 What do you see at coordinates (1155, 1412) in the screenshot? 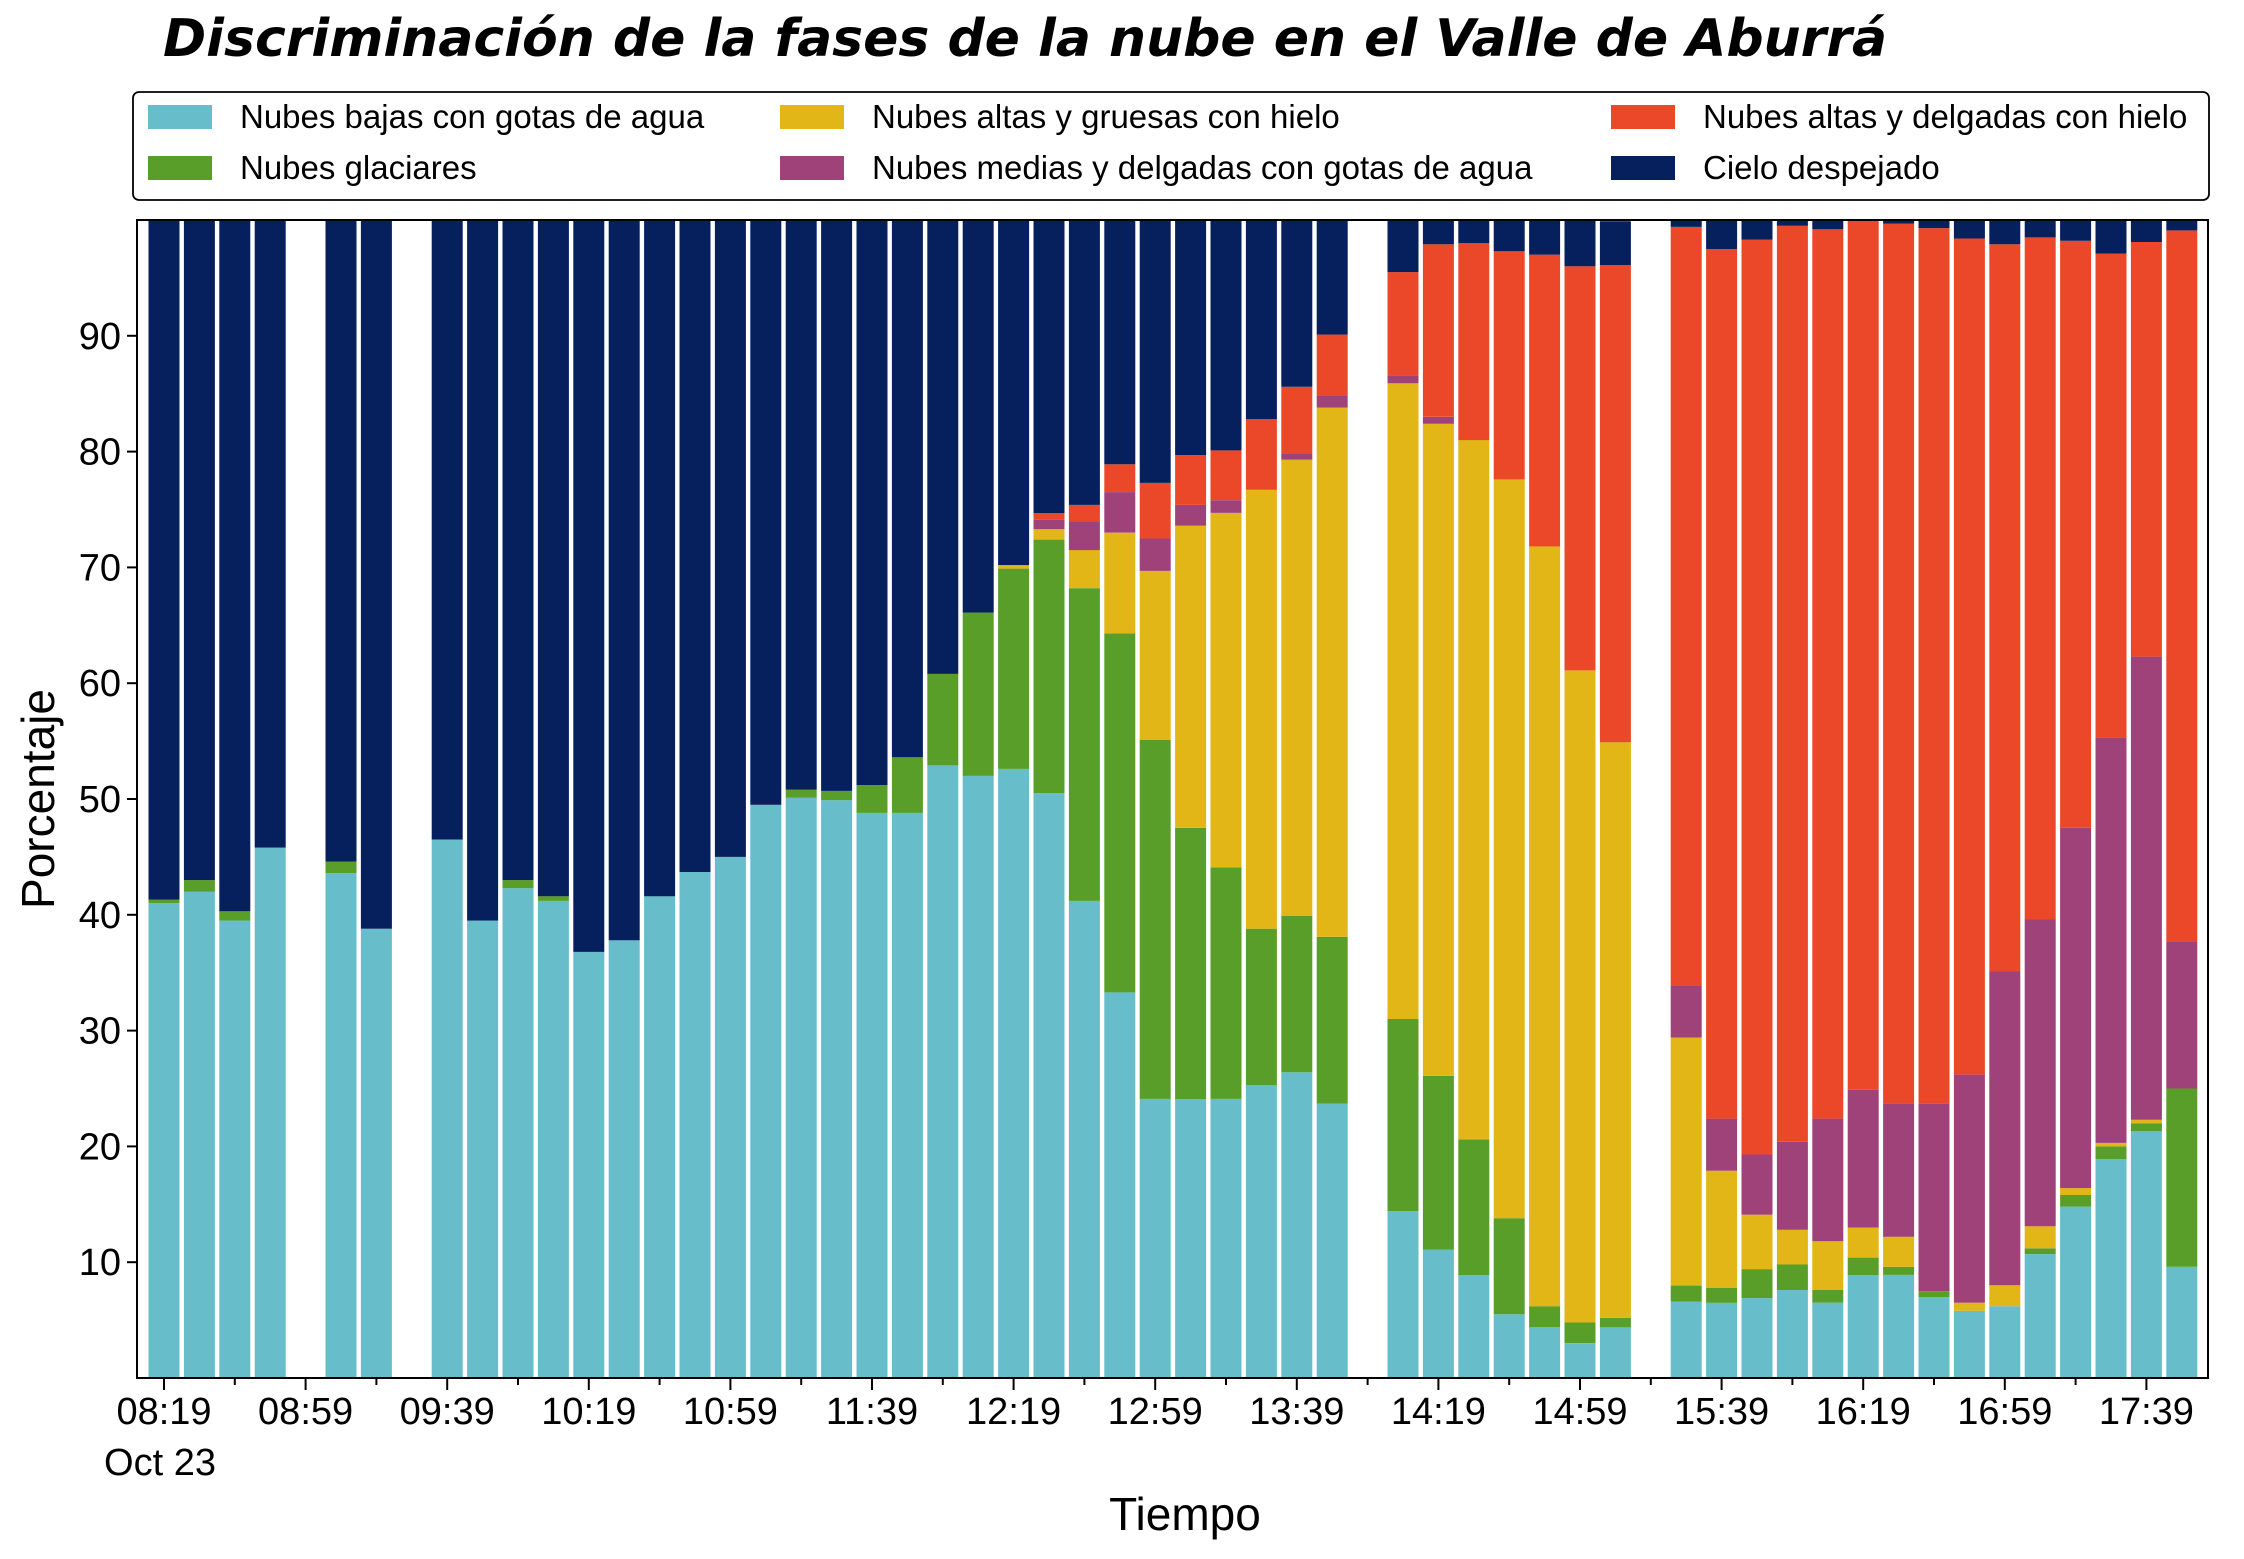
I see `x-tick-label: 12:59` at bounding box center [1155, 1412].